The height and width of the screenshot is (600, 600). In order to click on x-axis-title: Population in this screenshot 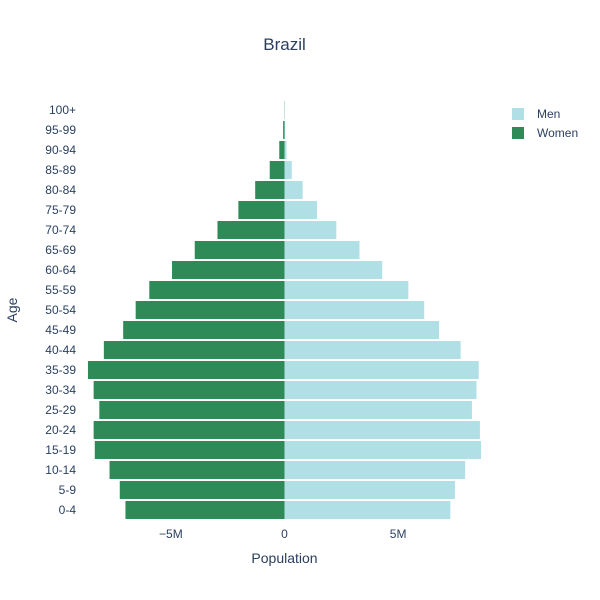, I will do `click(284, 558)`.